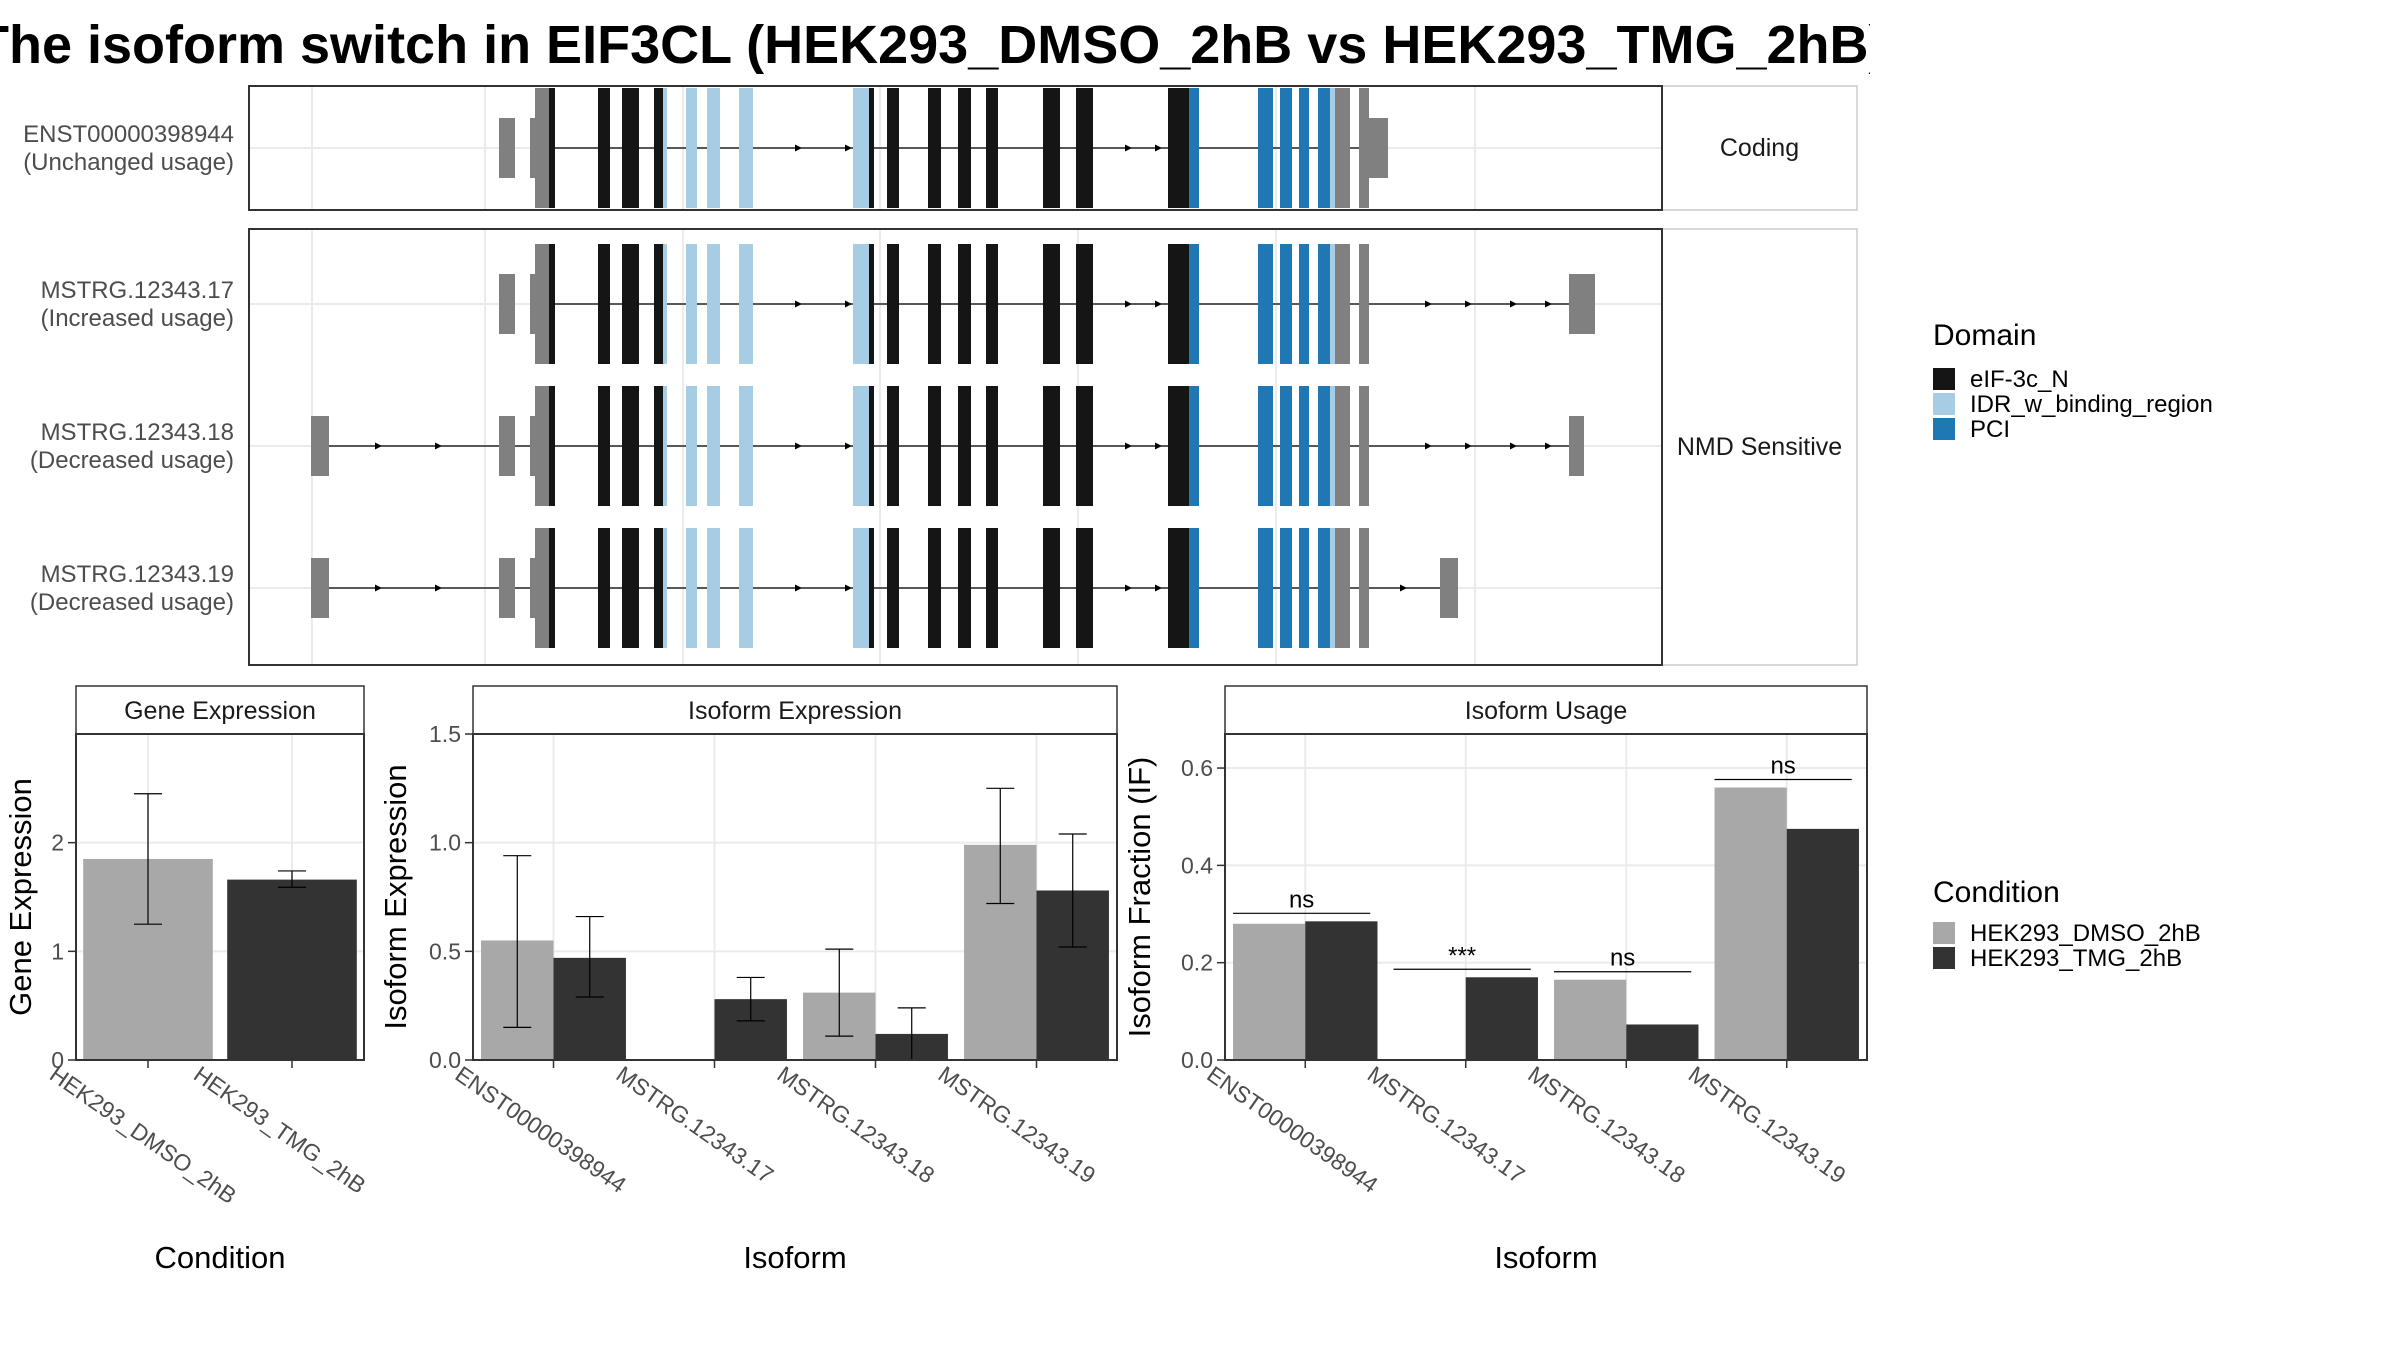 This screenshot has height=1350, width=2400. Describe the element at coordinates (795, 710) in the screenshot. I see `isoform-expression-panel-strip` at that location.